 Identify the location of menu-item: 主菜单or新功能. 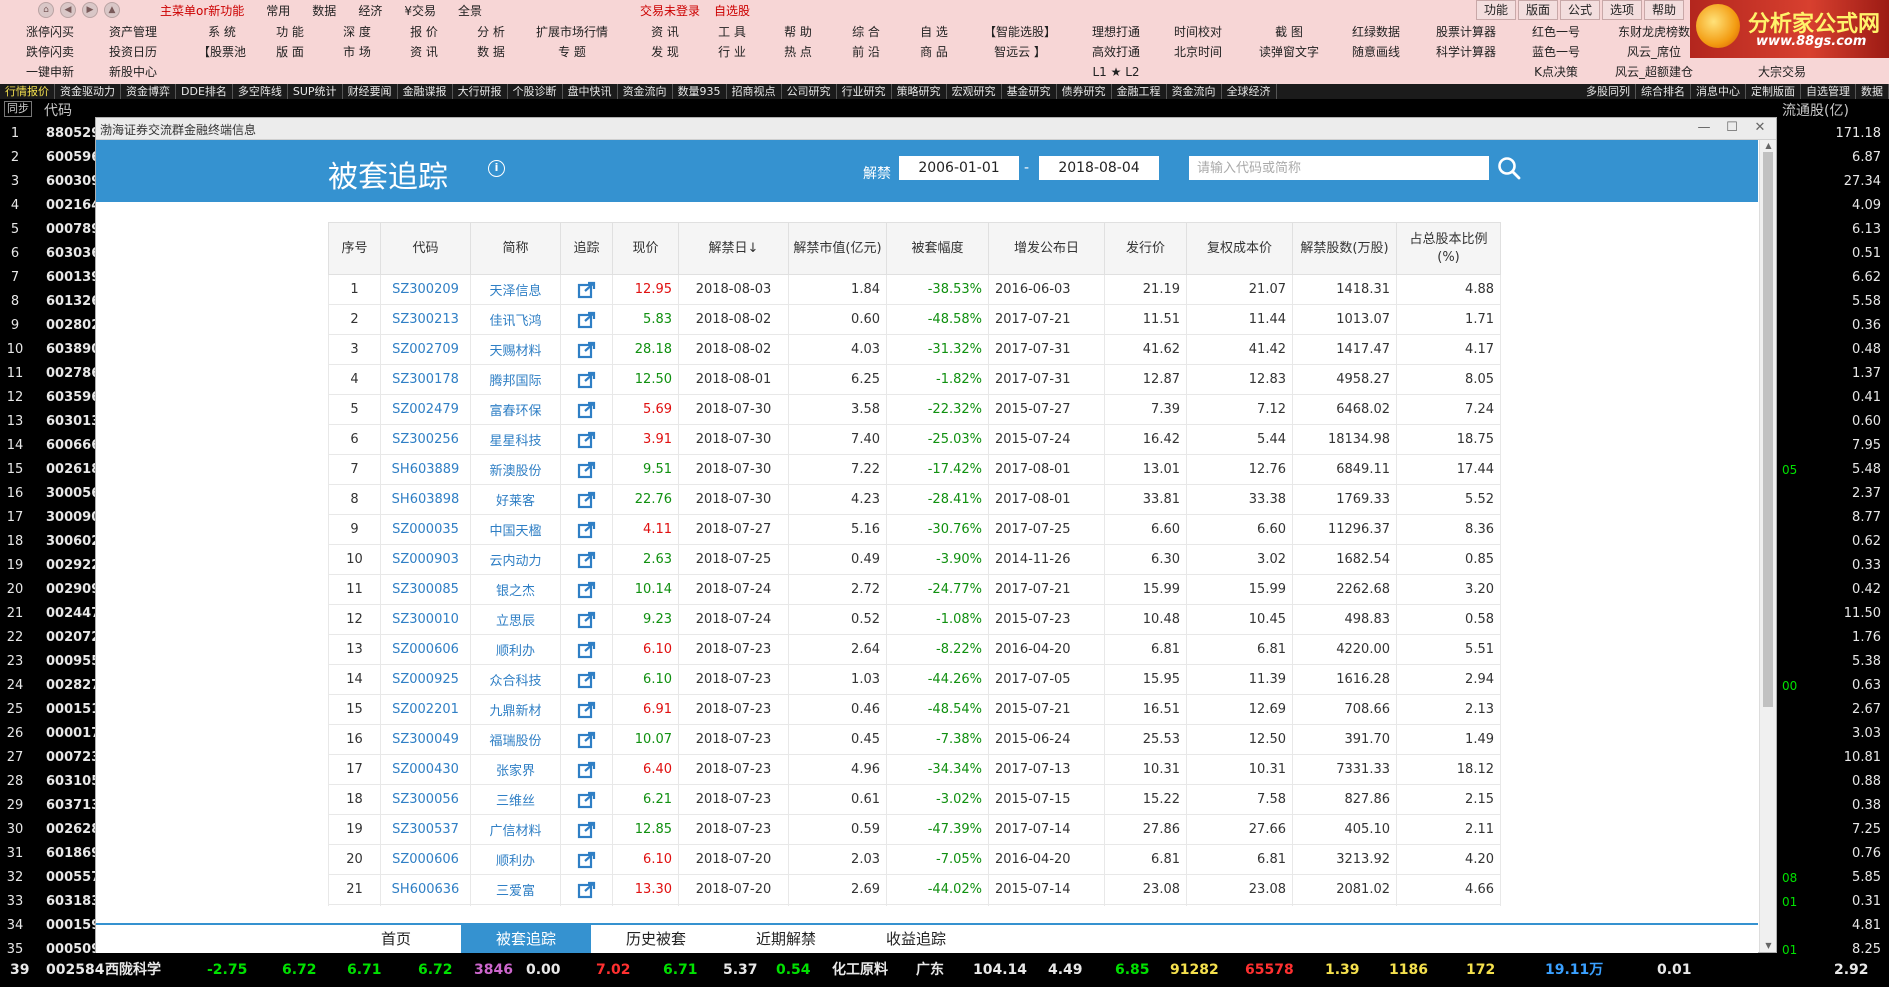
(202, 11).